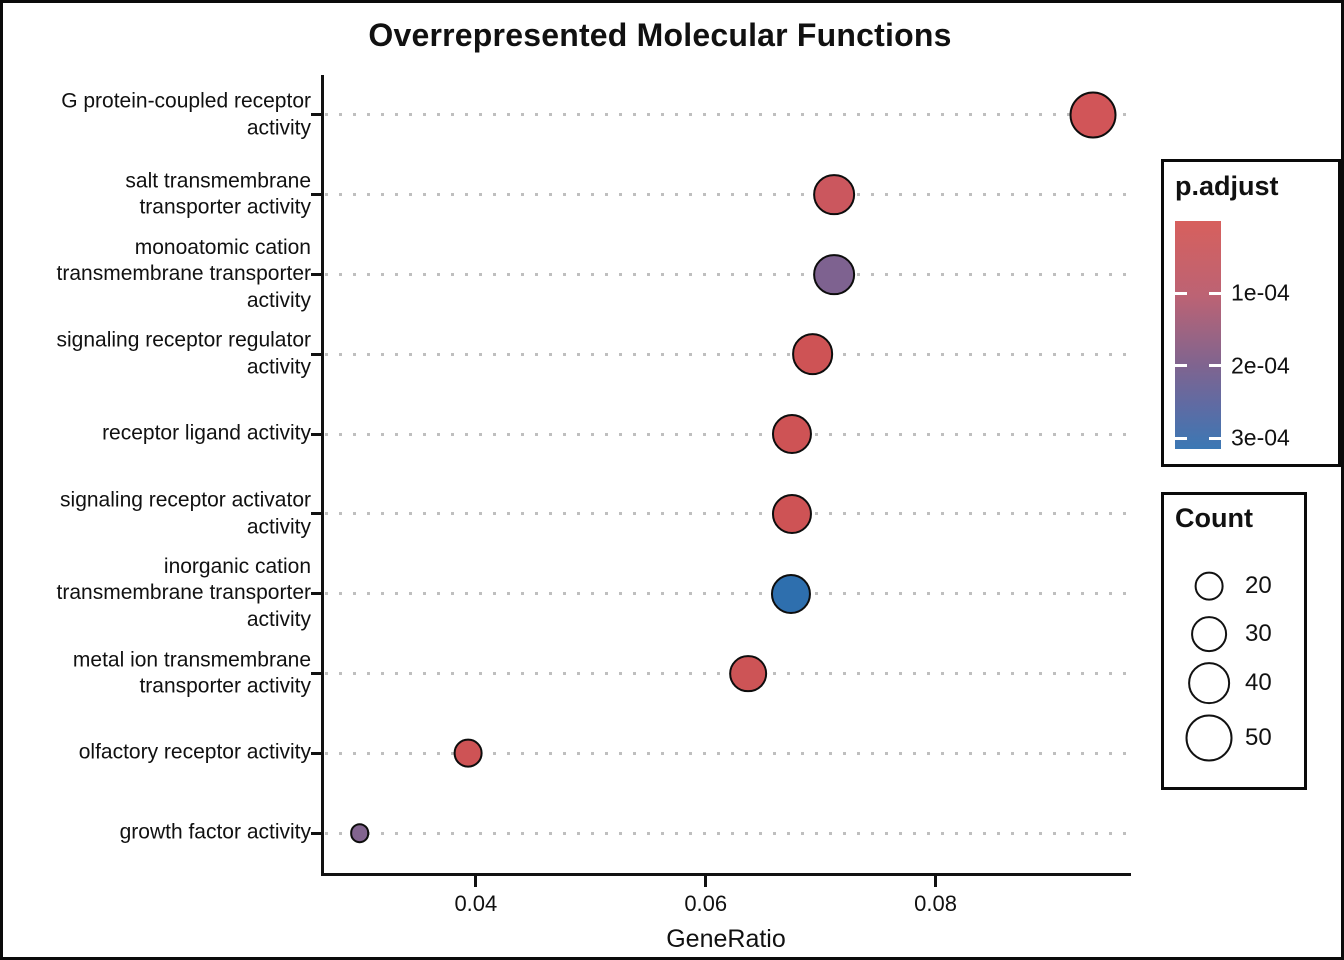 Image resolution: width=1344 pixels, height=960 pixels. I want to click on y-axis-line, so click(322, 475).